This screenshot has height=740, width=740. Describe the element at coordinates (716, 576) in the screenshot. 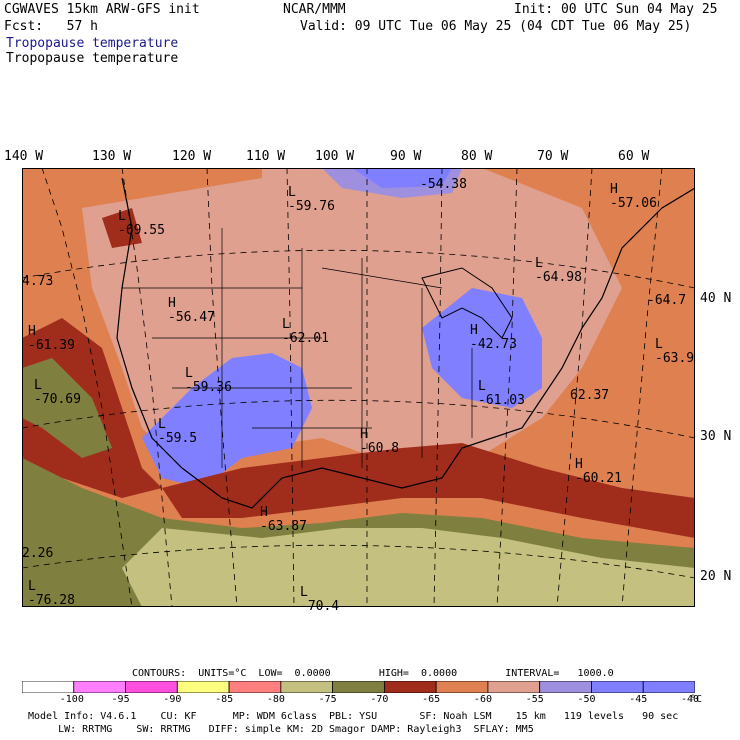

I see `lat-label: 20 N` at that location.